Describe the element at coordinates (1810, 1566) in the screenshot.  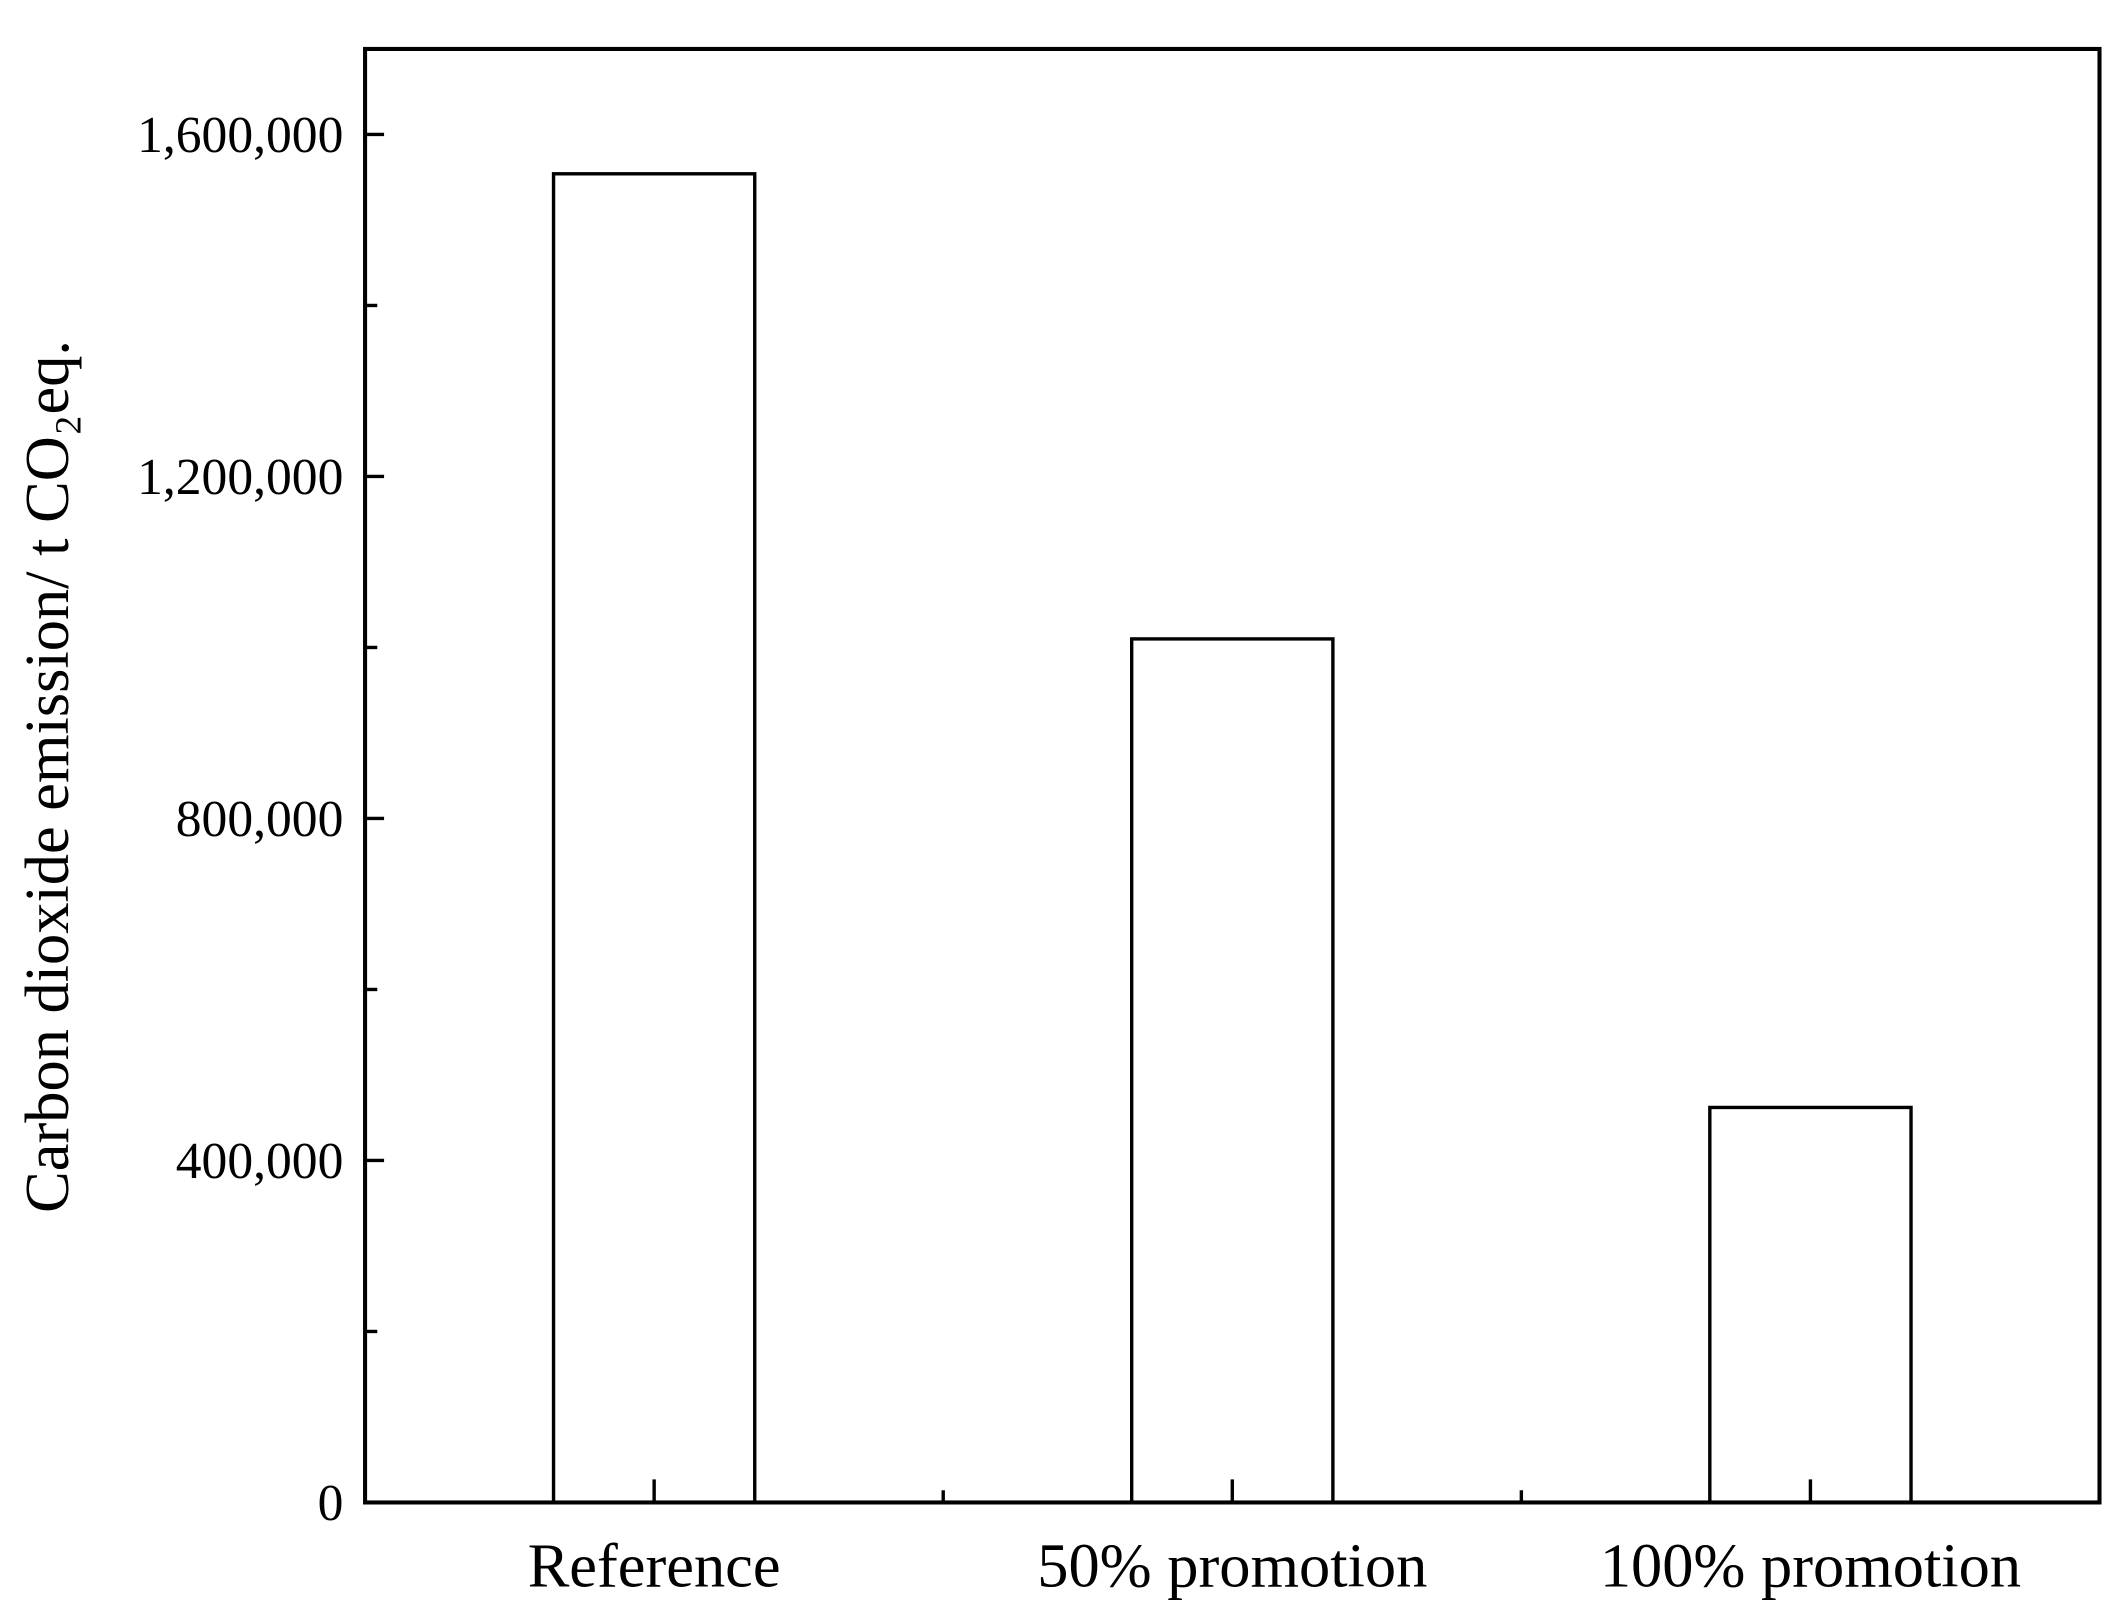
I see `x-tick-label: 100% promotion` at that location.